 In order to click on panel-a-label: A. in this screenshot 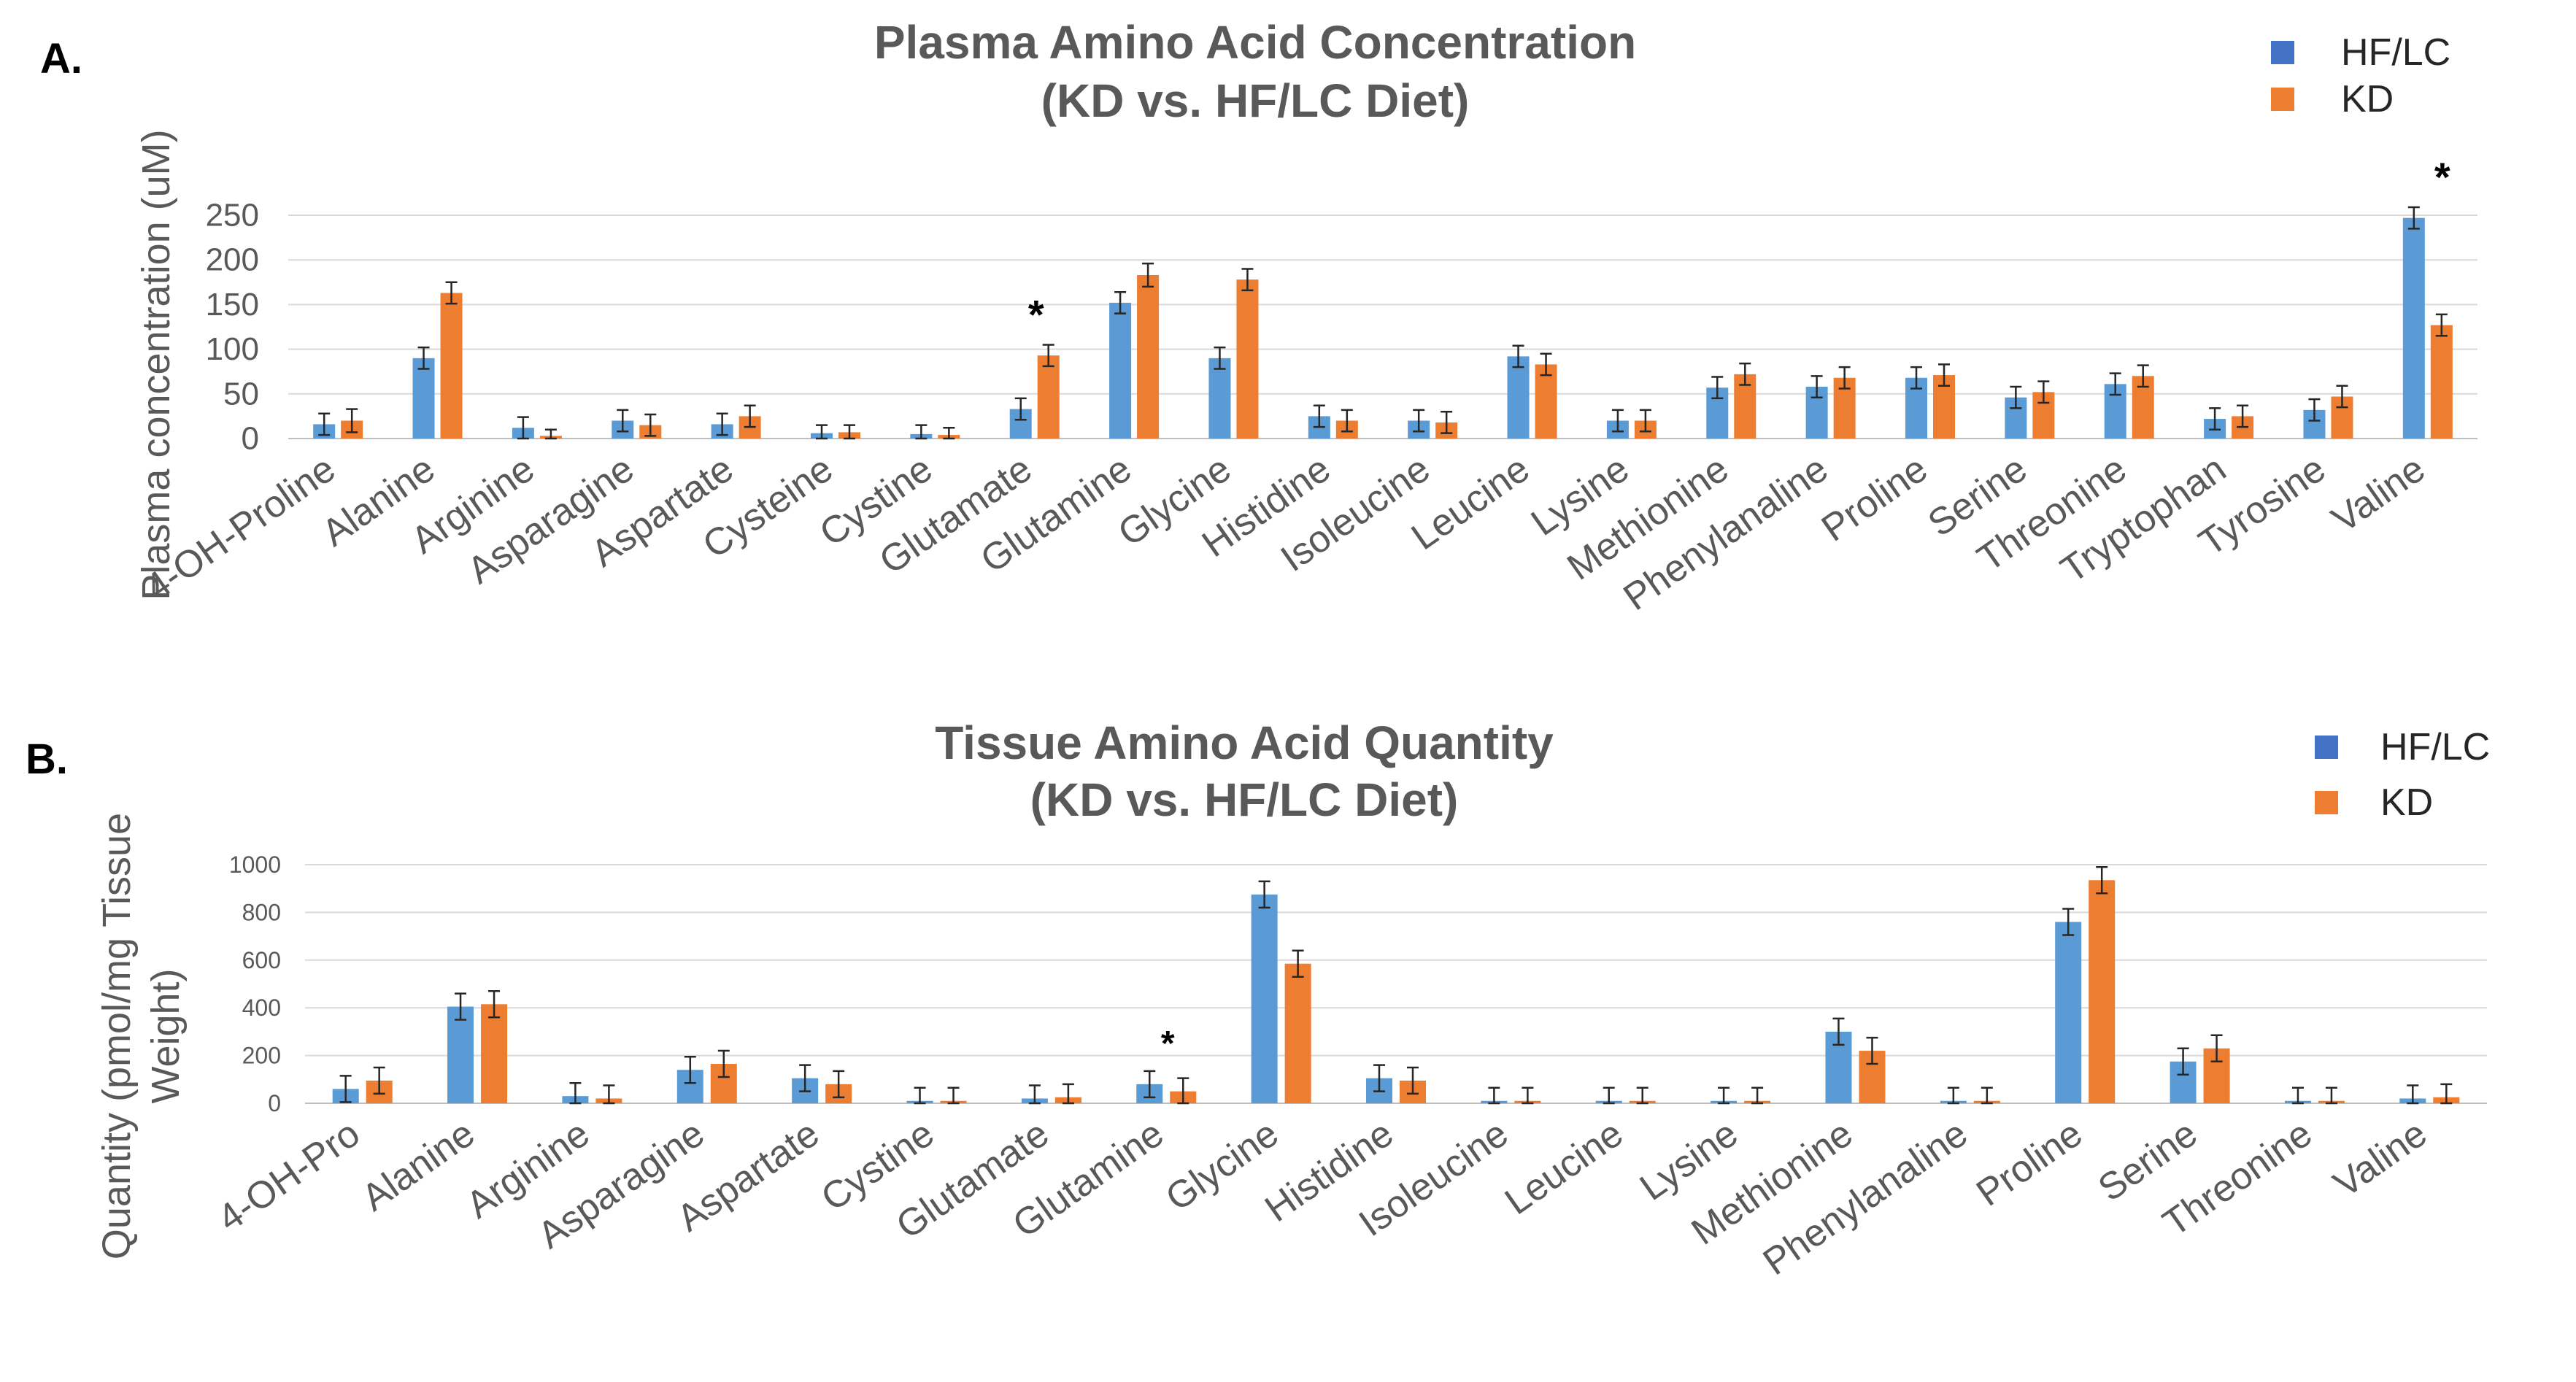, I will do `click(61, 58)`.